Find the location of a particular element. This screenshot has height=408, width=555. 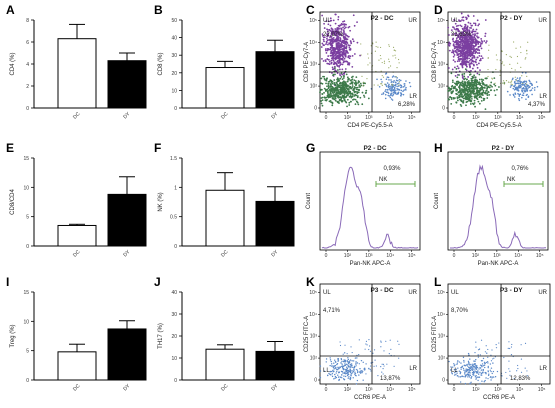

y-tick-label: 10⁴ is located at coordinates (313, 43).